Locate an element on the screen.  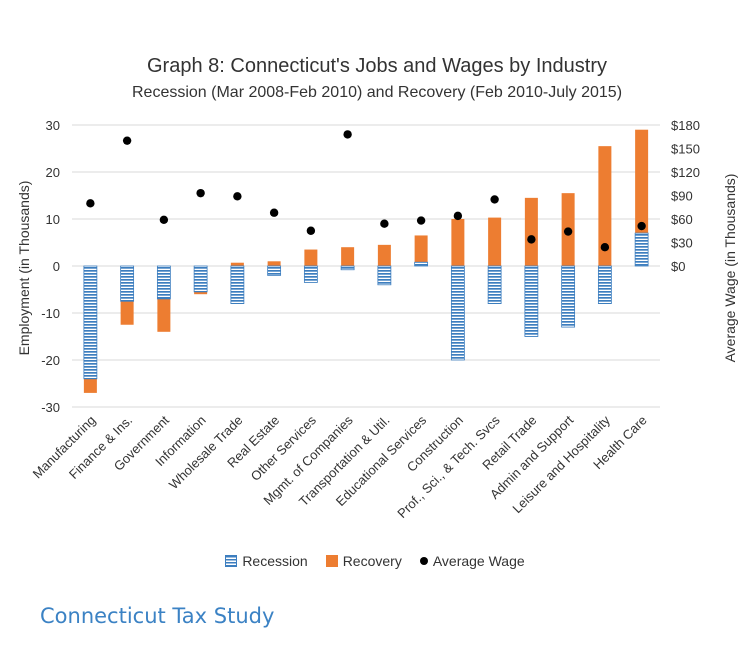
legend-item-average-wage: Average Wage is located at coordinates (472, 561).